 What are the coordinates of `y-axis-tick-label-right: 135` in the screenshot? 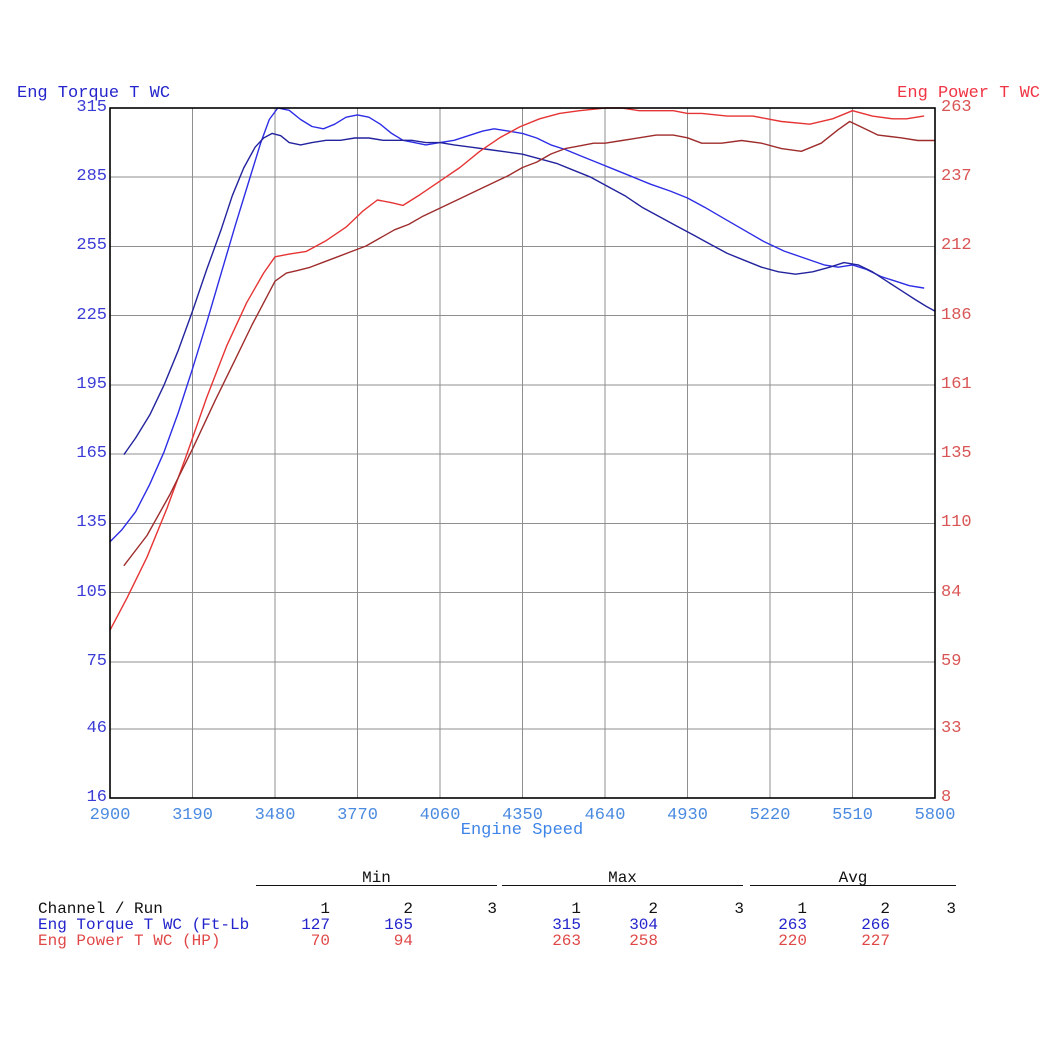 It's located at (956, 454).